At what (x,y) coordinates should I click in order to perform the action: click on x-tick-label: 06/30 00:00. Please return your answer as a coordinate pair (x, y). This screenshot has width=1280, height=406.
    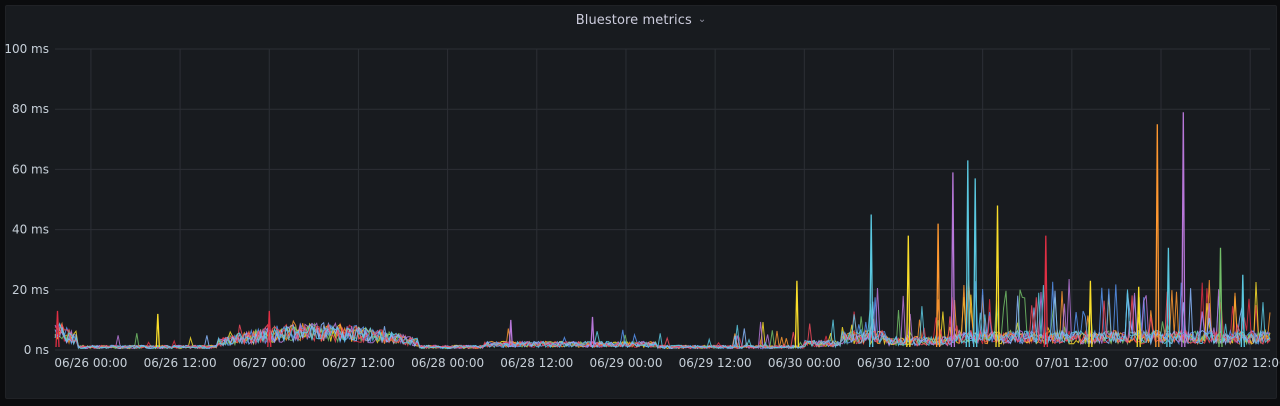
    Looking at the image, I should click on (804, 363).